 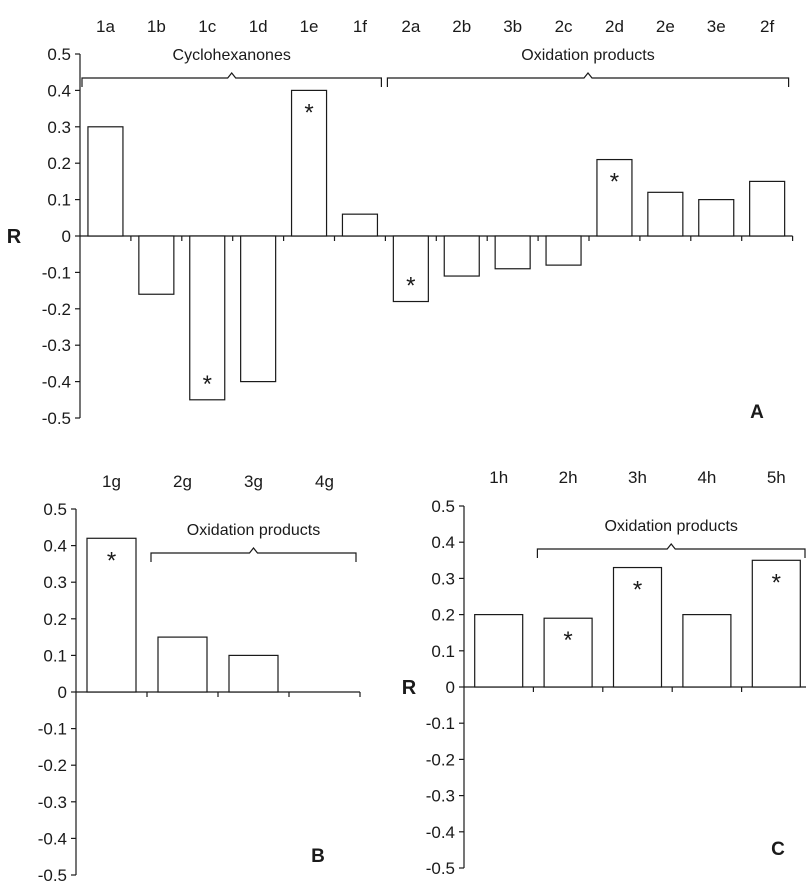 What do you see at coordinates (156, 26) in the screenshot?
I see `category-label: 1b` at bounding box center [156, 26].